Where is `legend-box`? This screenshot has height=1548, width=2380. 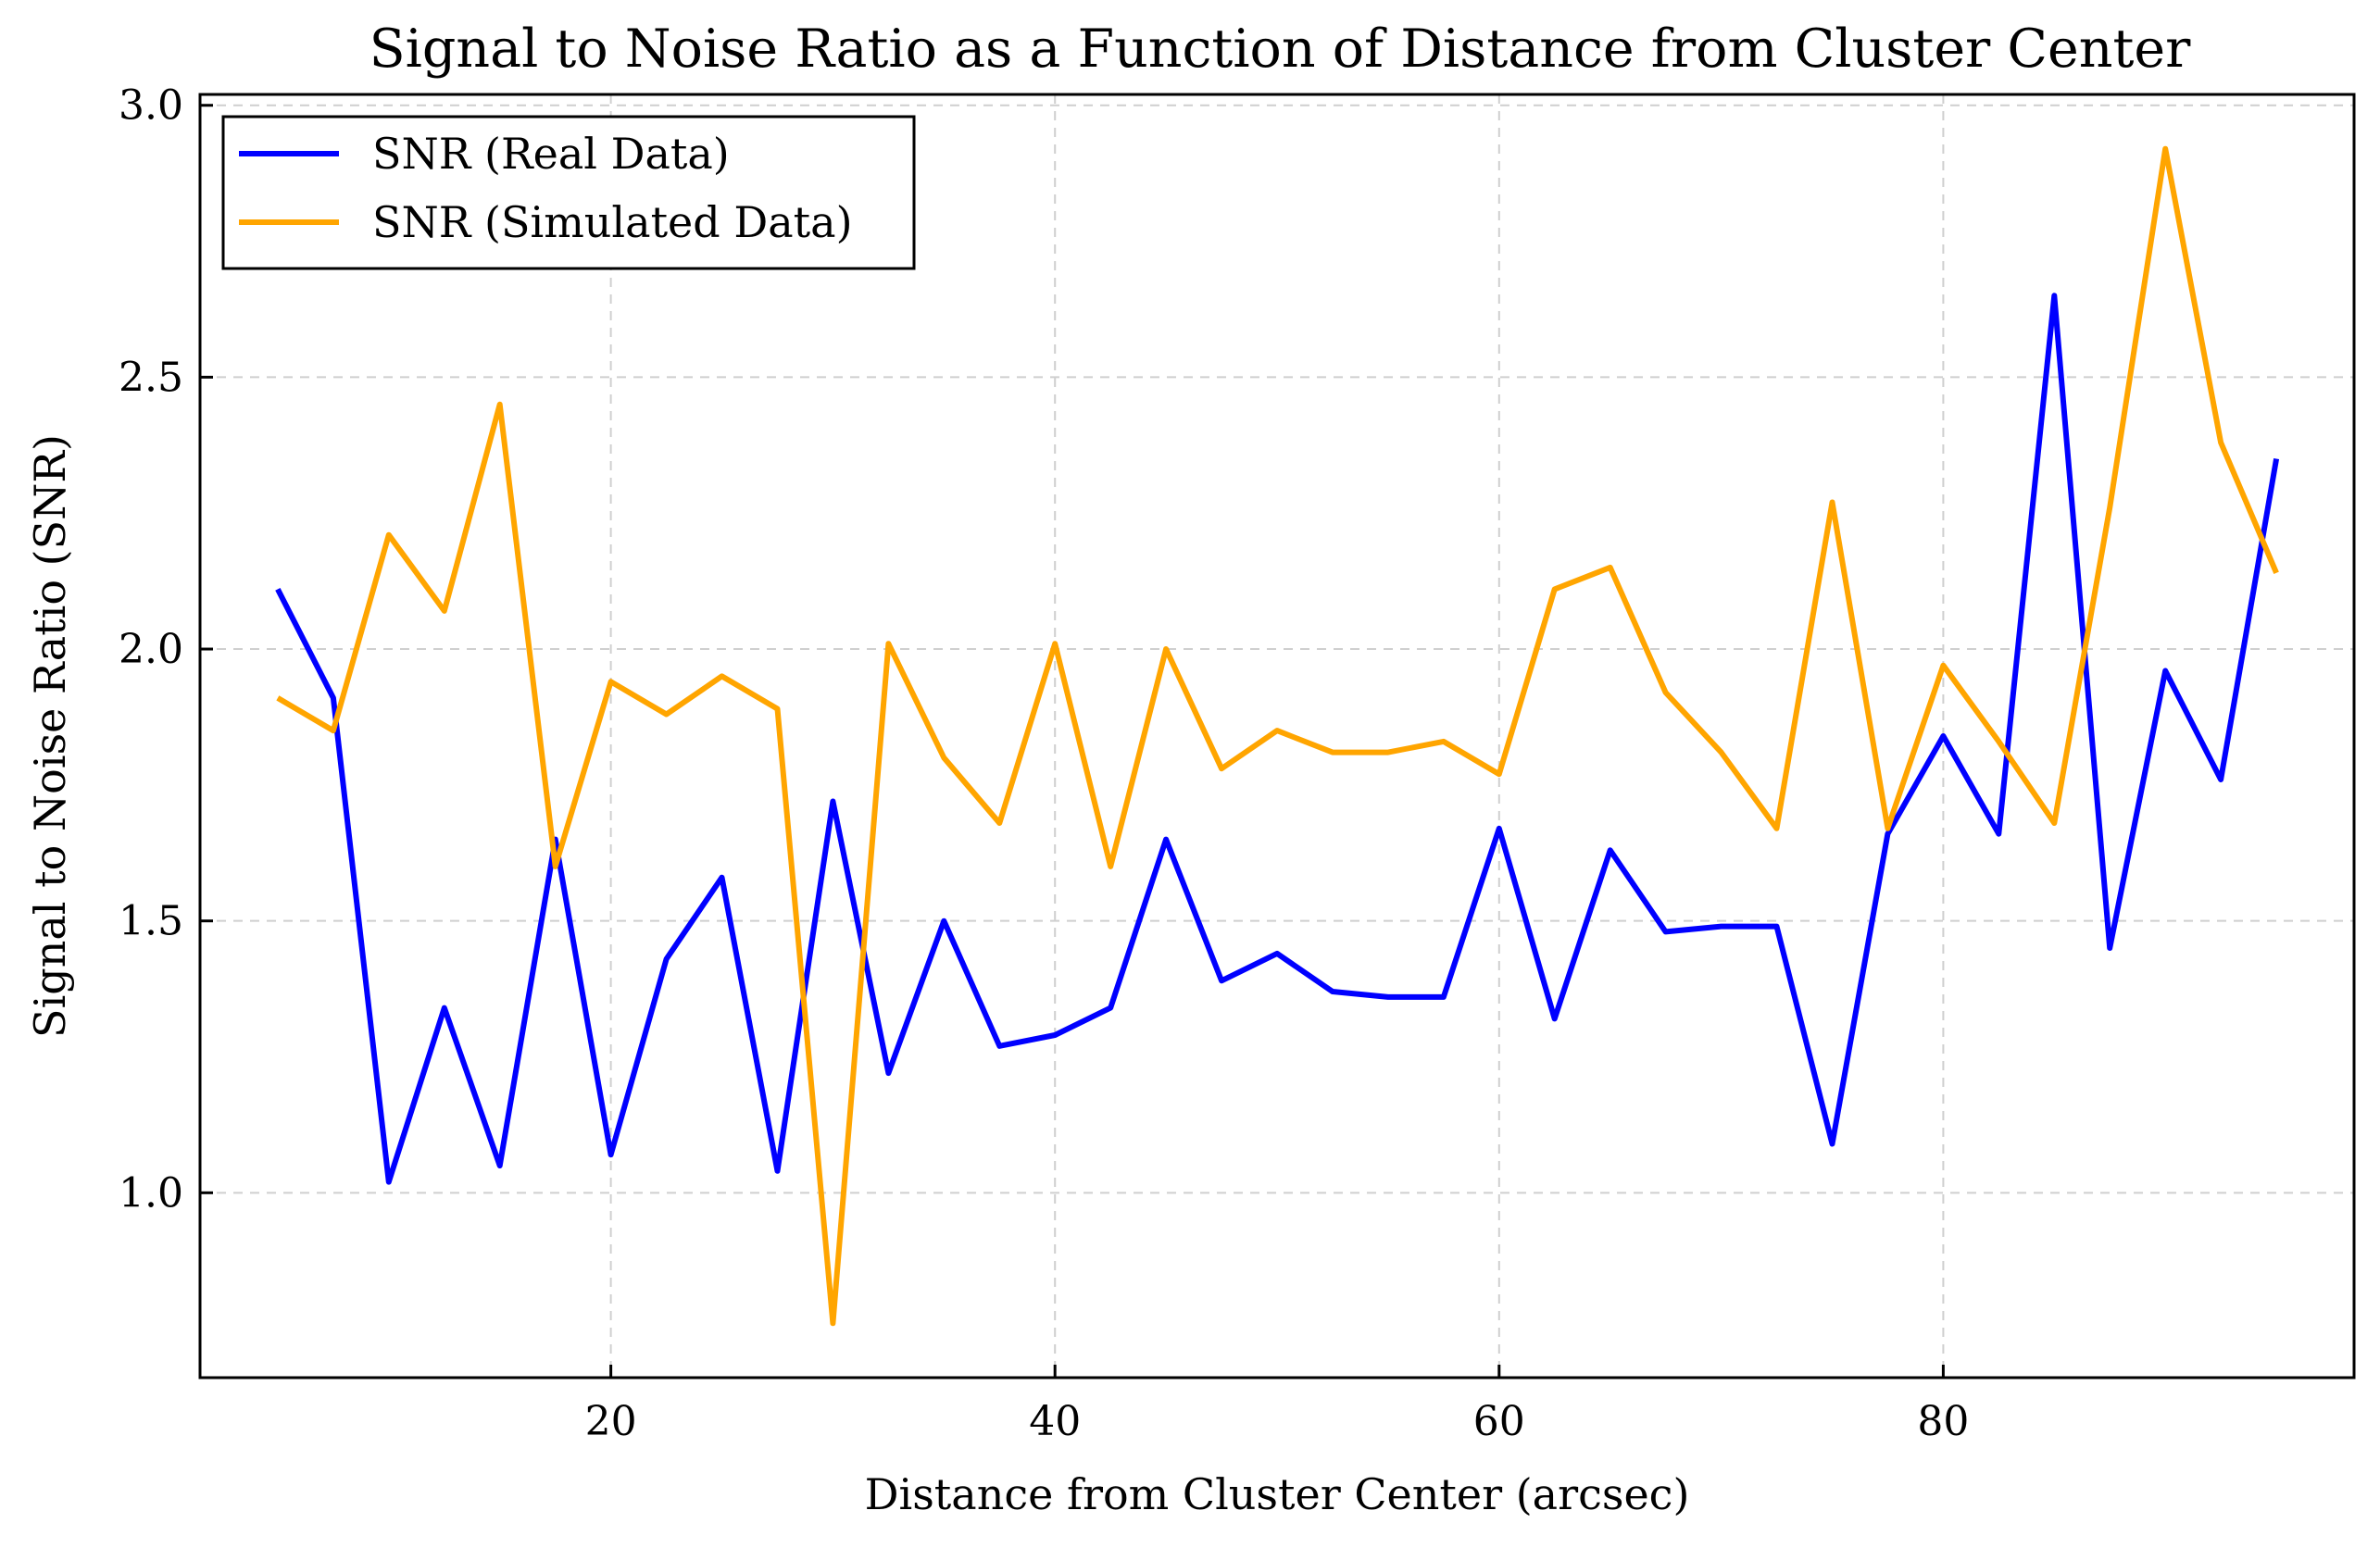 legend-box is located at coordinates (568, 192).